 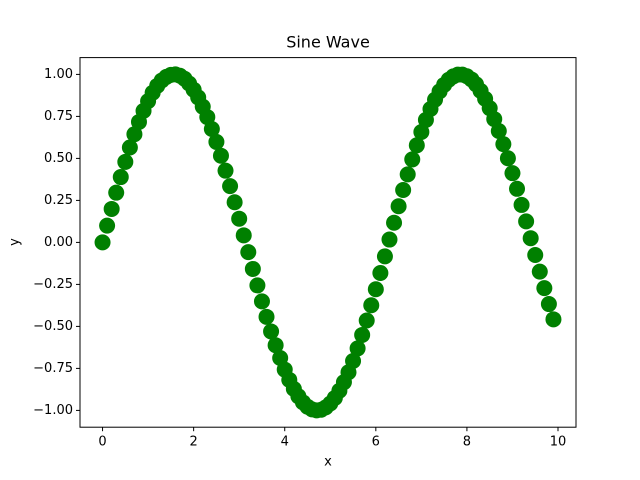 I want to click on y-tick-label: −0.25, so click(x=53, y=284).